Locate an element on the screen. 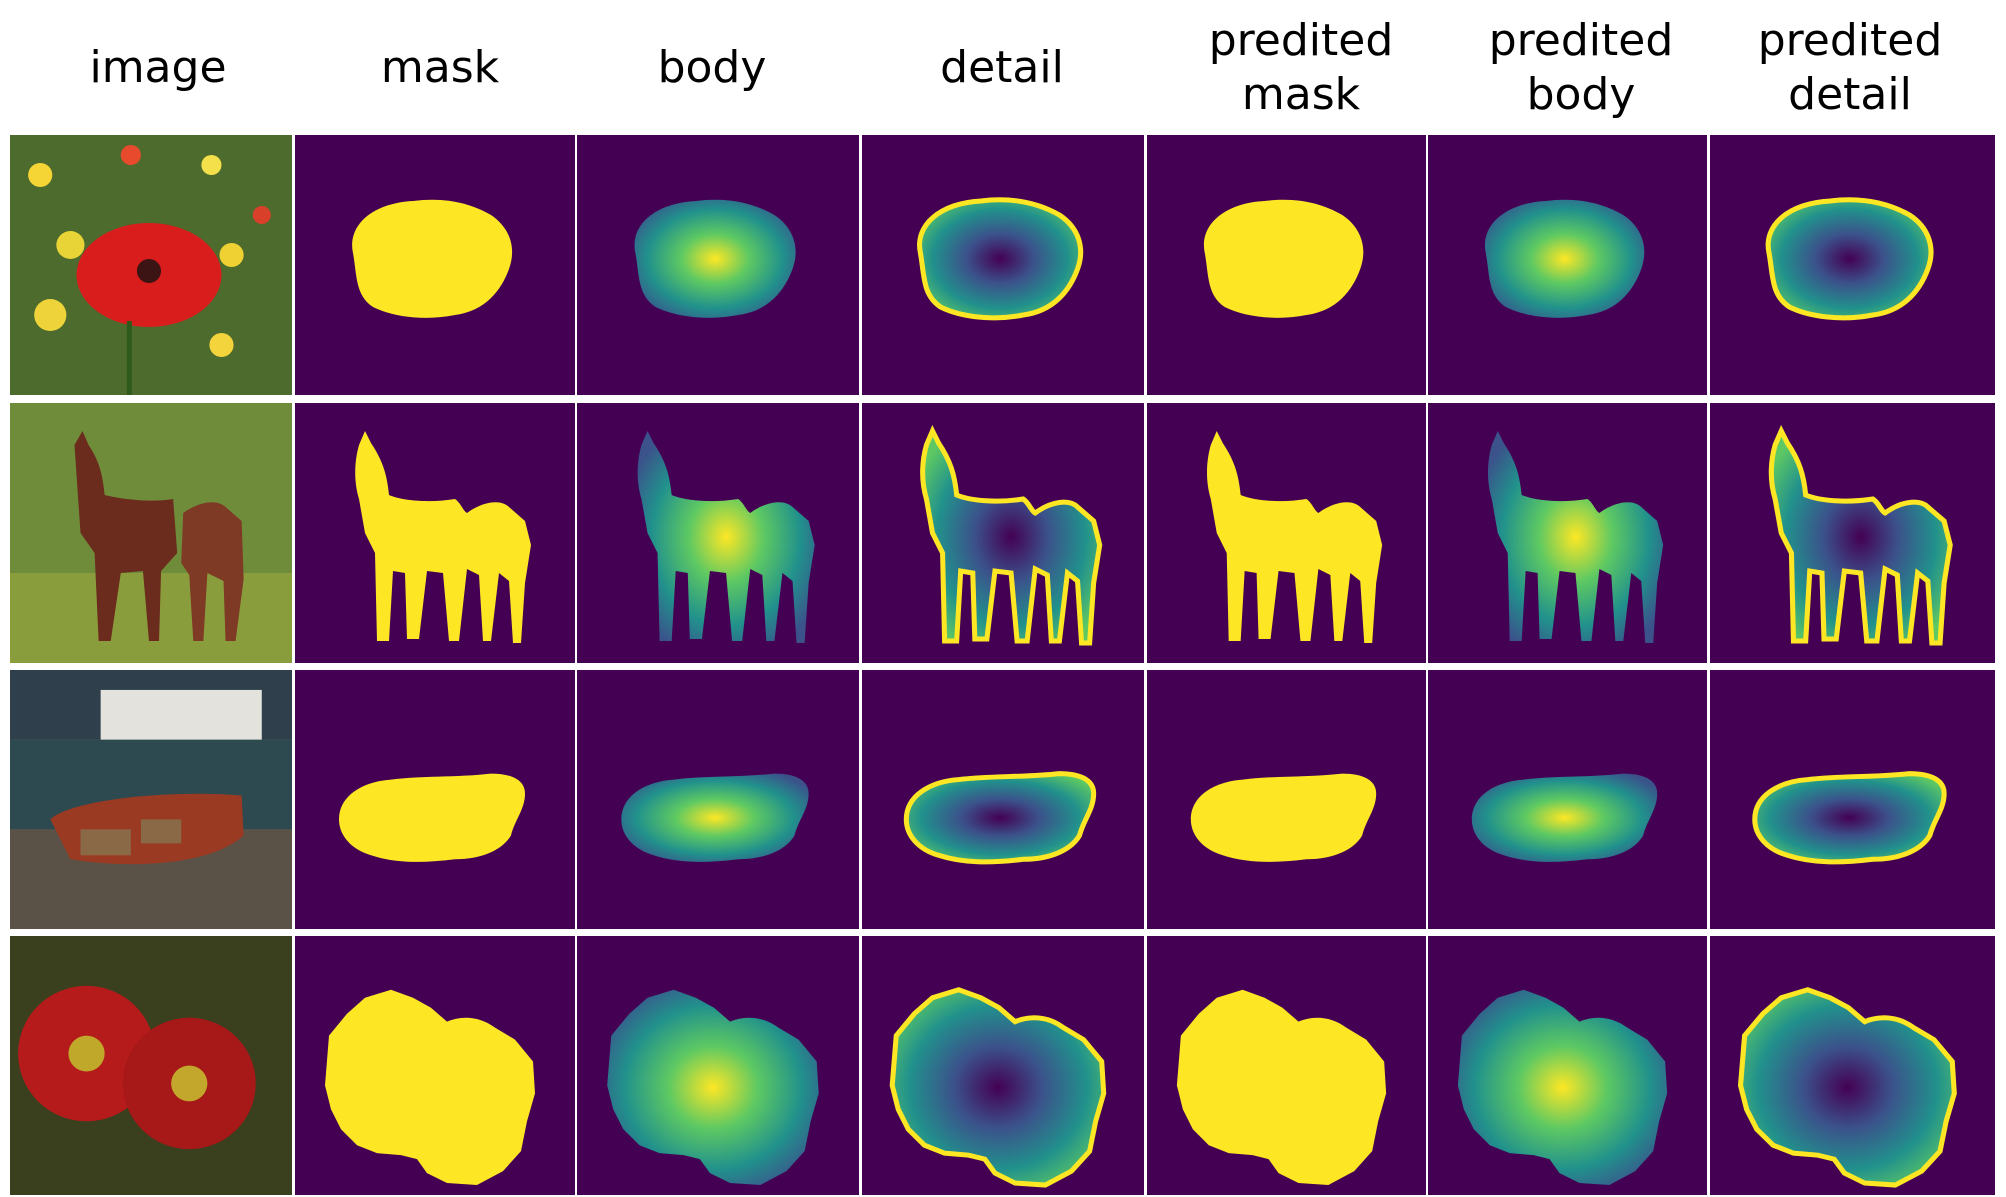 Image resolution: width=2006 pixels, height=1197 pixels. panel-r2-mask is located at coordinates (435, 533).